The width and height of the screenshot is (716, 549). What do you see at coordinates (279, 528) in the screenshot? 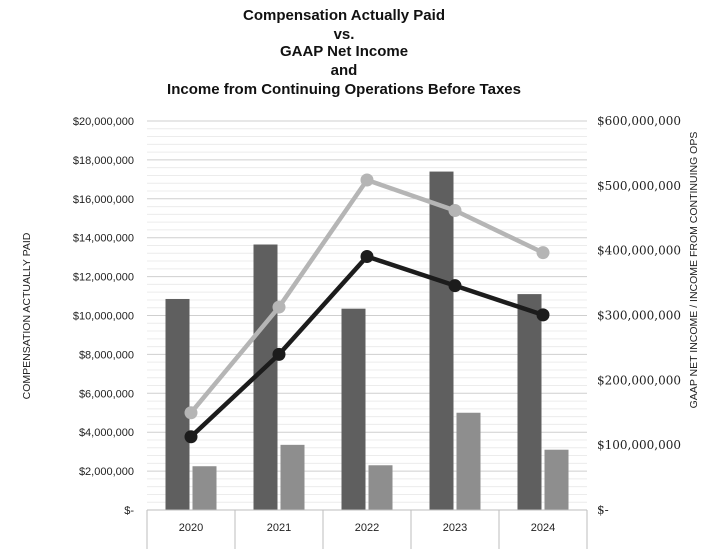
I see `x-tick-label: 2021` at bounding box center [279, 528].